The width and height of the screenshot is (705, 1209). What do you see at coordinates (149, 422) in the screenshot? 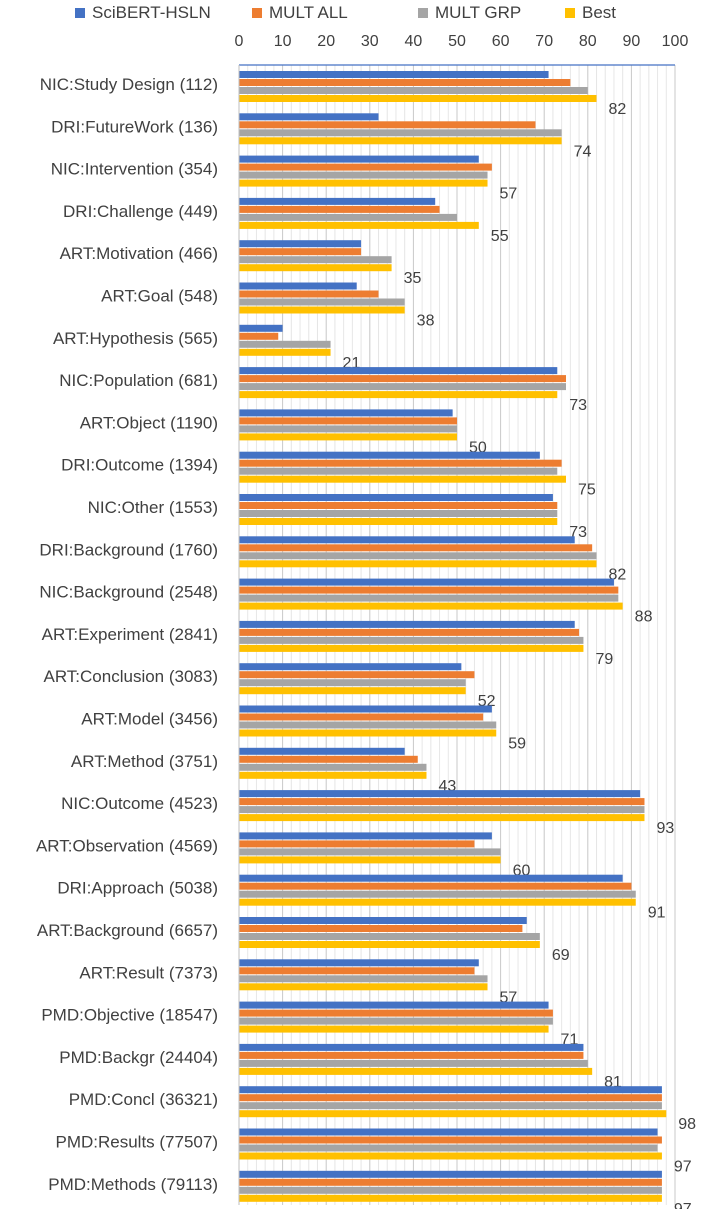
I see `category-label: ART:Object (1190)` at bounding box center [149, 422].